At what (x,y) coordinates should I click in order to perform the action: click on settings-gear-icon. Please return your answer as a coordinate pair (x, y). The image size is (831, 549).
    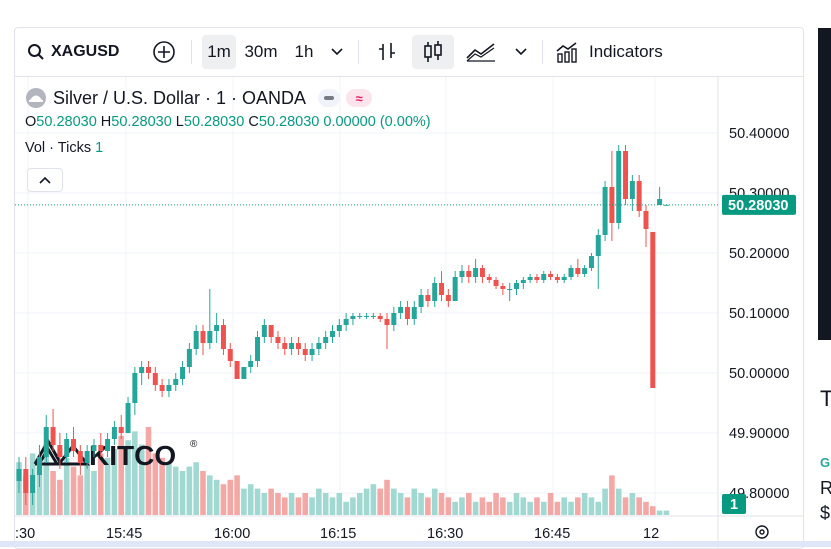
    Looking at the image, I should click on (762, 532).